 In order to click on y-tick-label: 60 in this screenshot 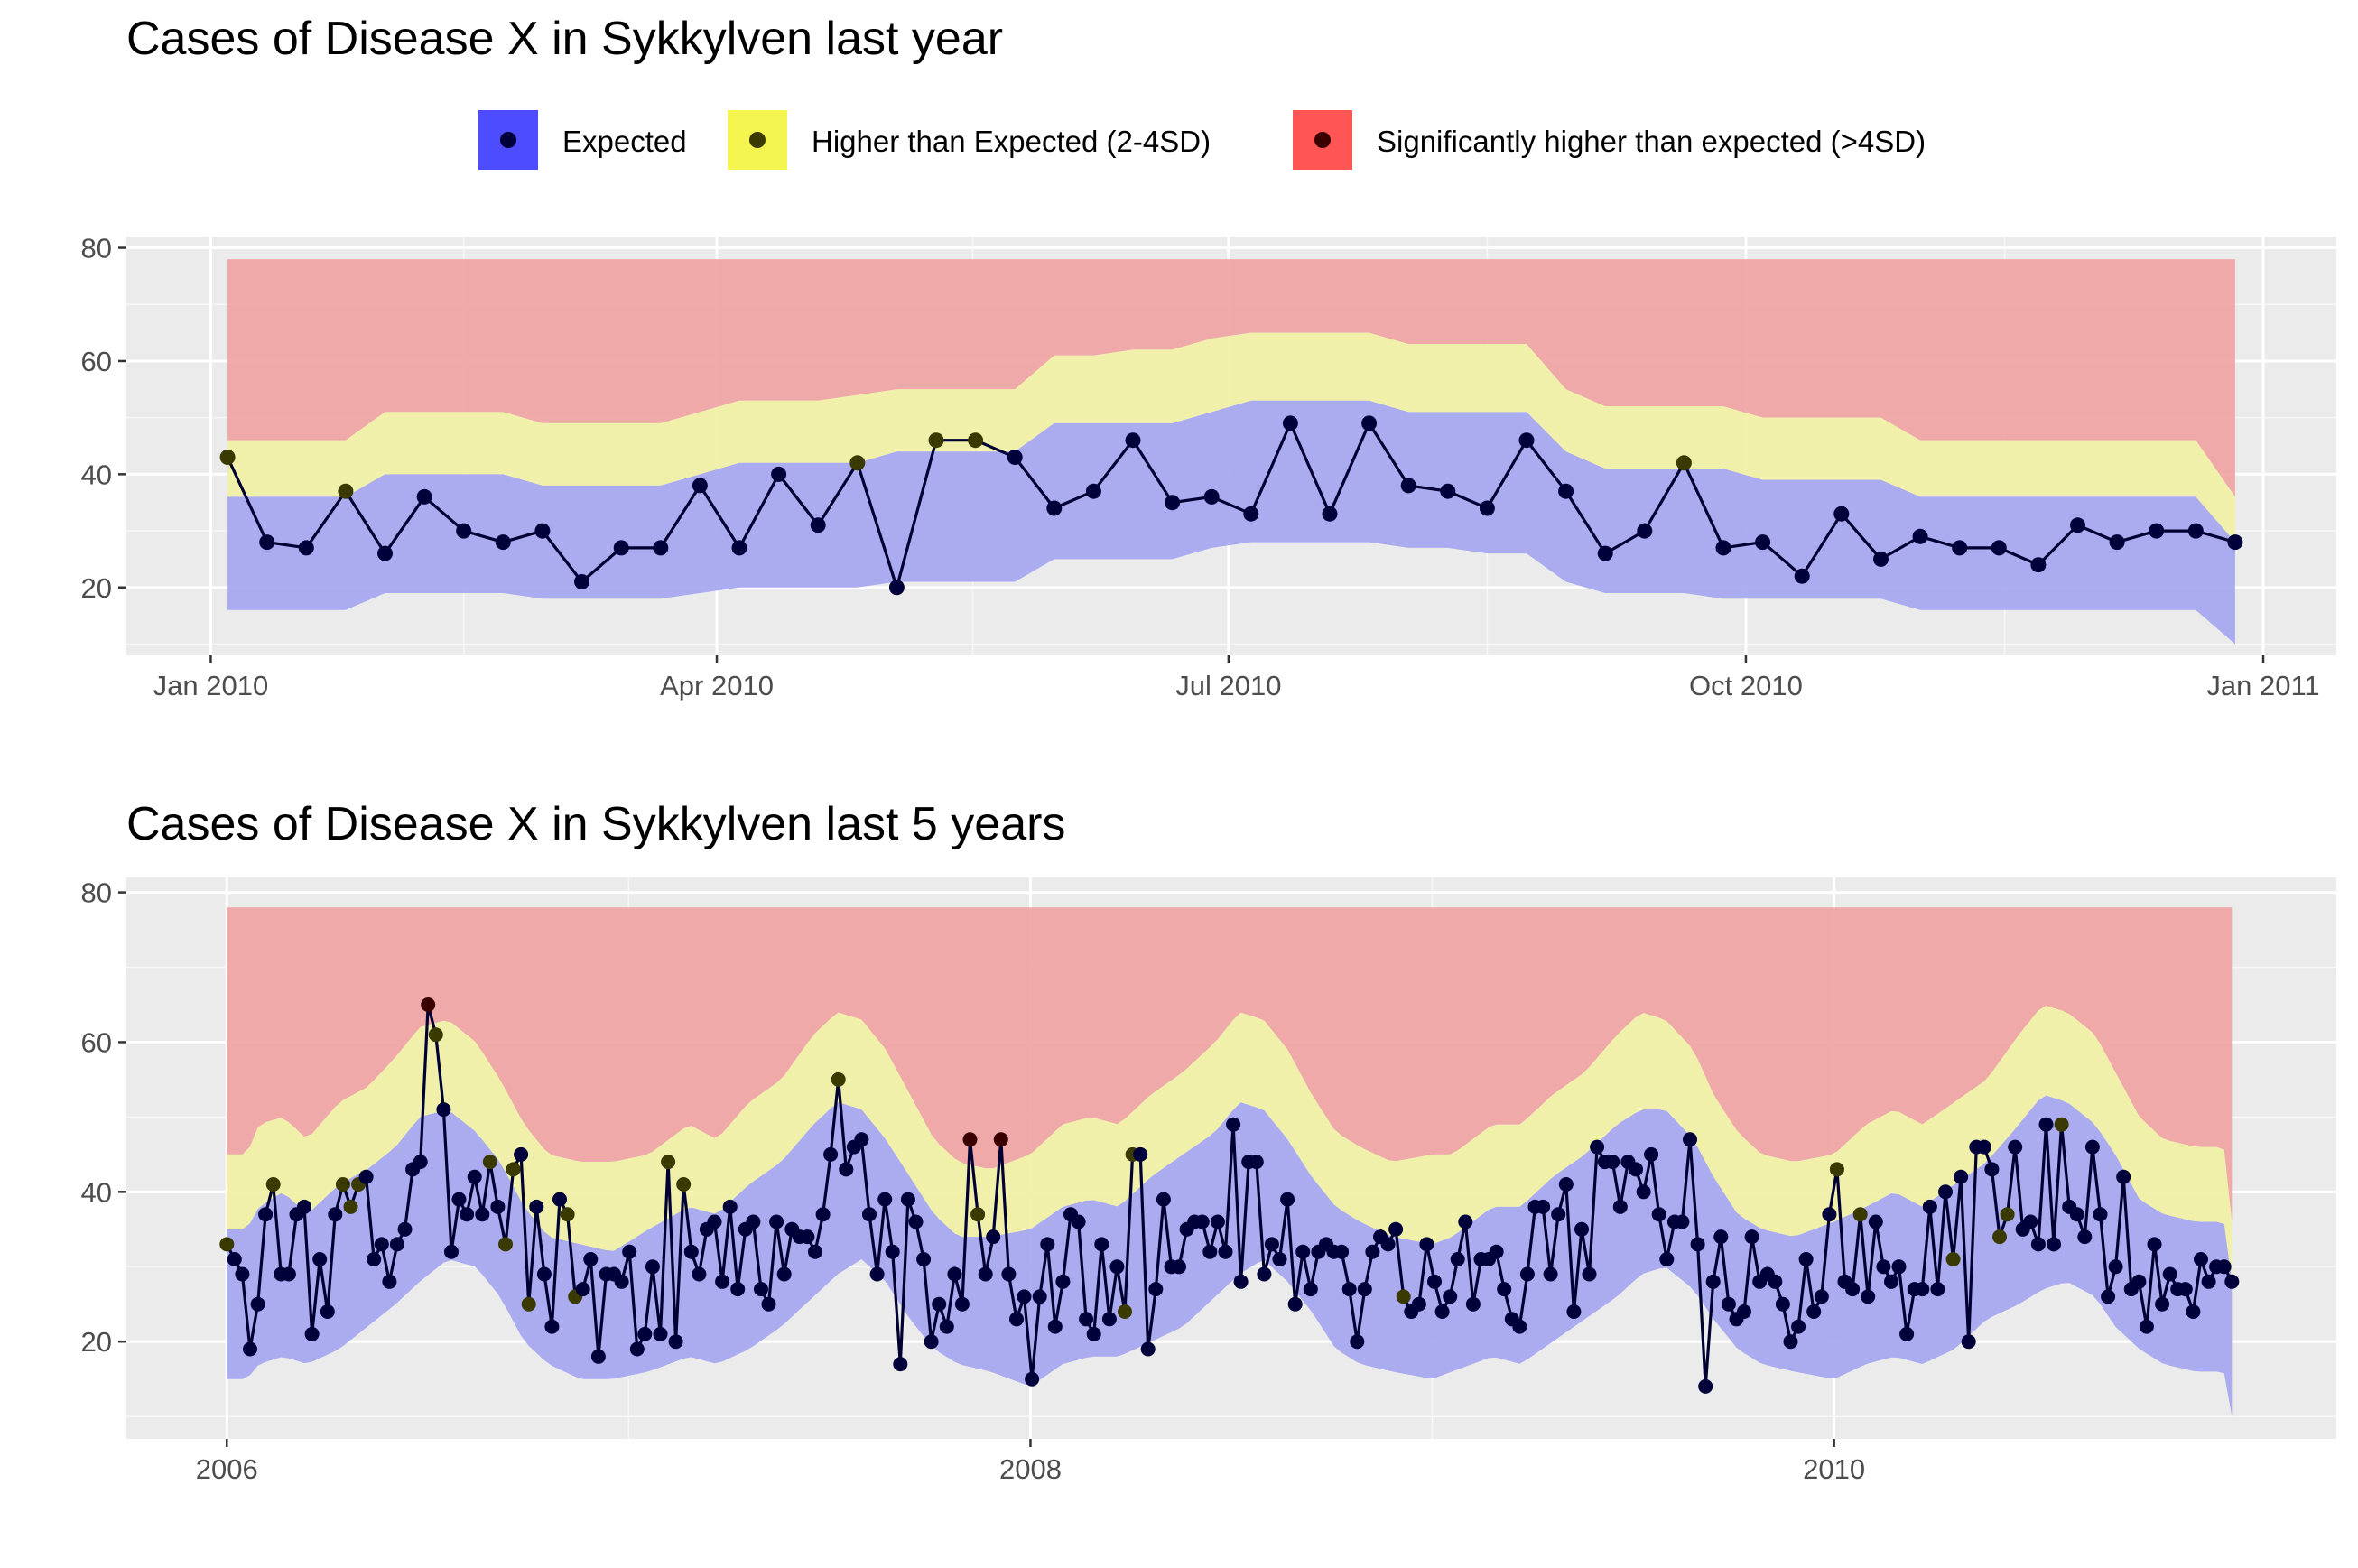, I will do `click(96, 1042)`.